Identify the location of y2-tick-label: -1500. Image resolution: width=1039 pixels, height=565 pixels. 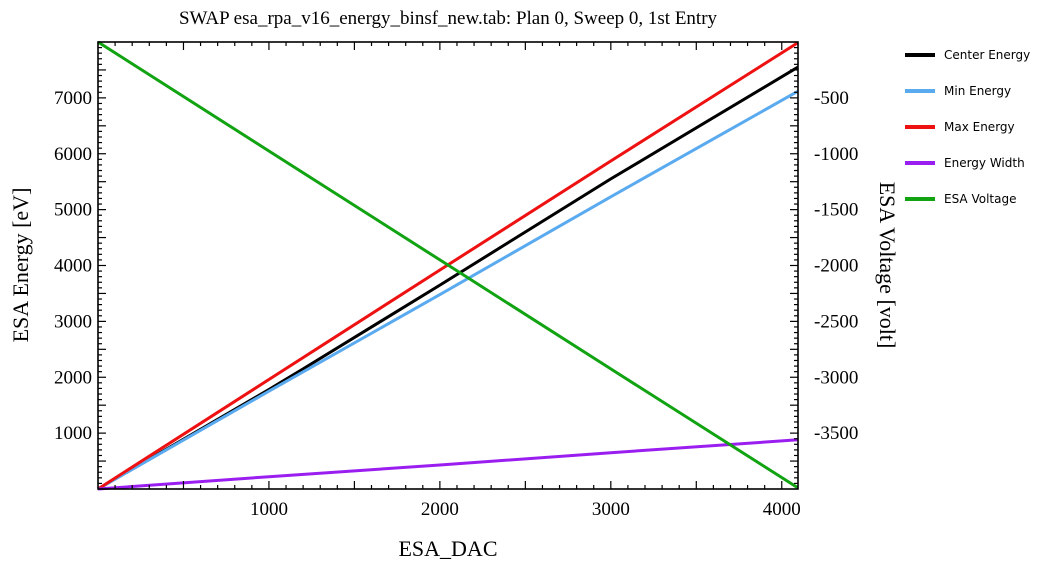
(836, 210).